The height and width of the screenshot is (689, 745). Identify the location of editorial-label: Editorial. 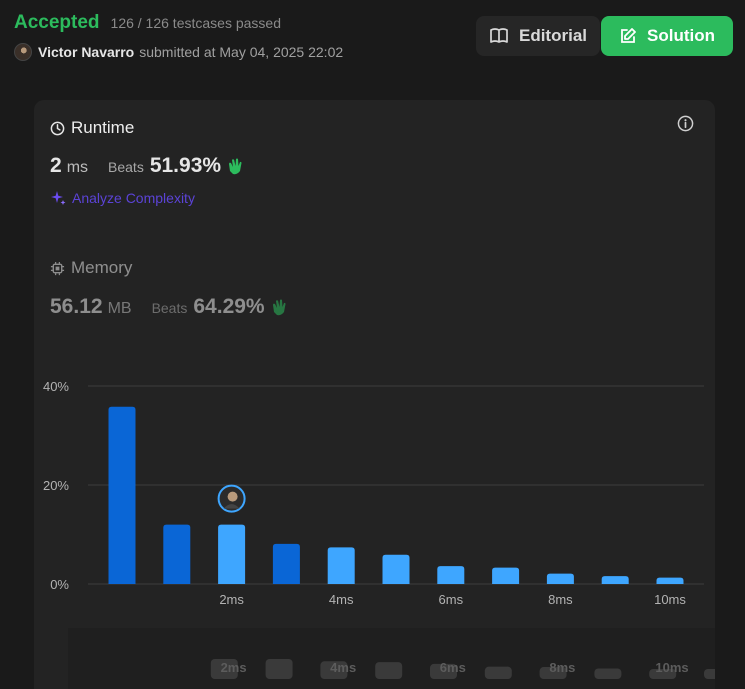
(552, 35).